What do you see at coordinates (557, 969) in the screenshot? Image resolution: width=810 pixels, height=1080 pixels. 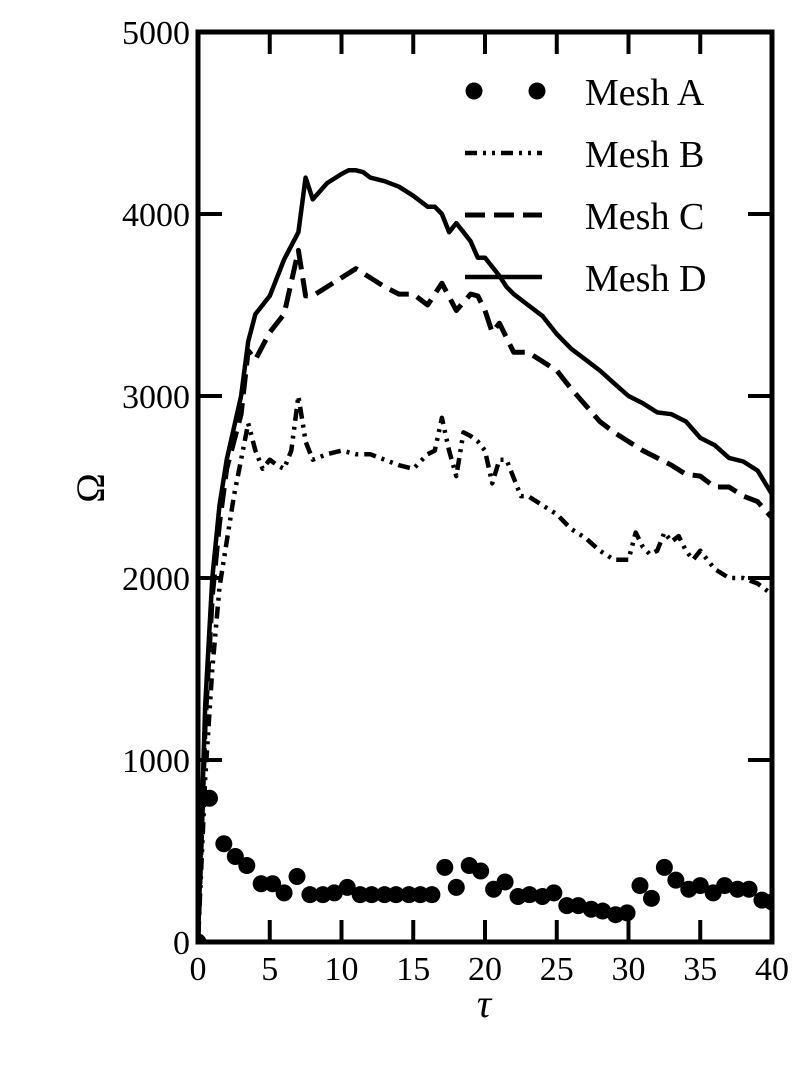 I see `x-tick-label-5: 25` at bounding box center [557, 969].